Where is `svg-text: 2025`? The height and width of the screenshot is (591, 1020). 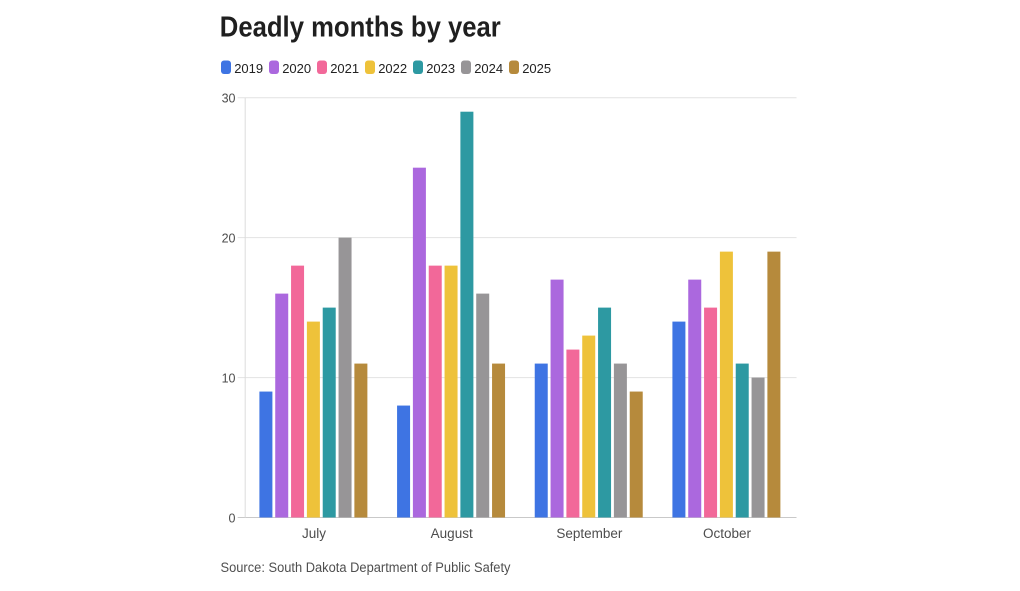 svg-text: 2025 is located at coordinates (536, 68).